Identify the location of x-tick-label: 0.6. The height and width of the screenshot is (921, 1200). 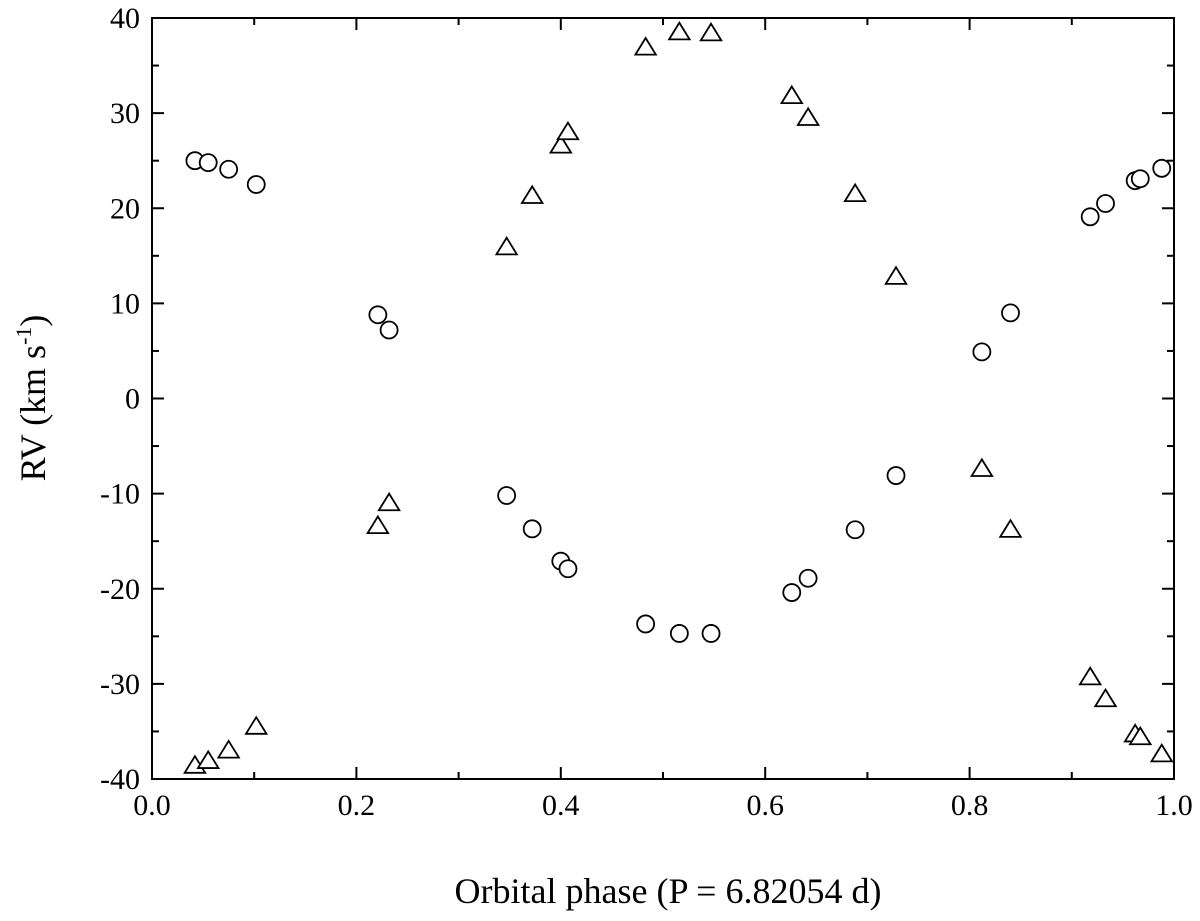
(765, 805).